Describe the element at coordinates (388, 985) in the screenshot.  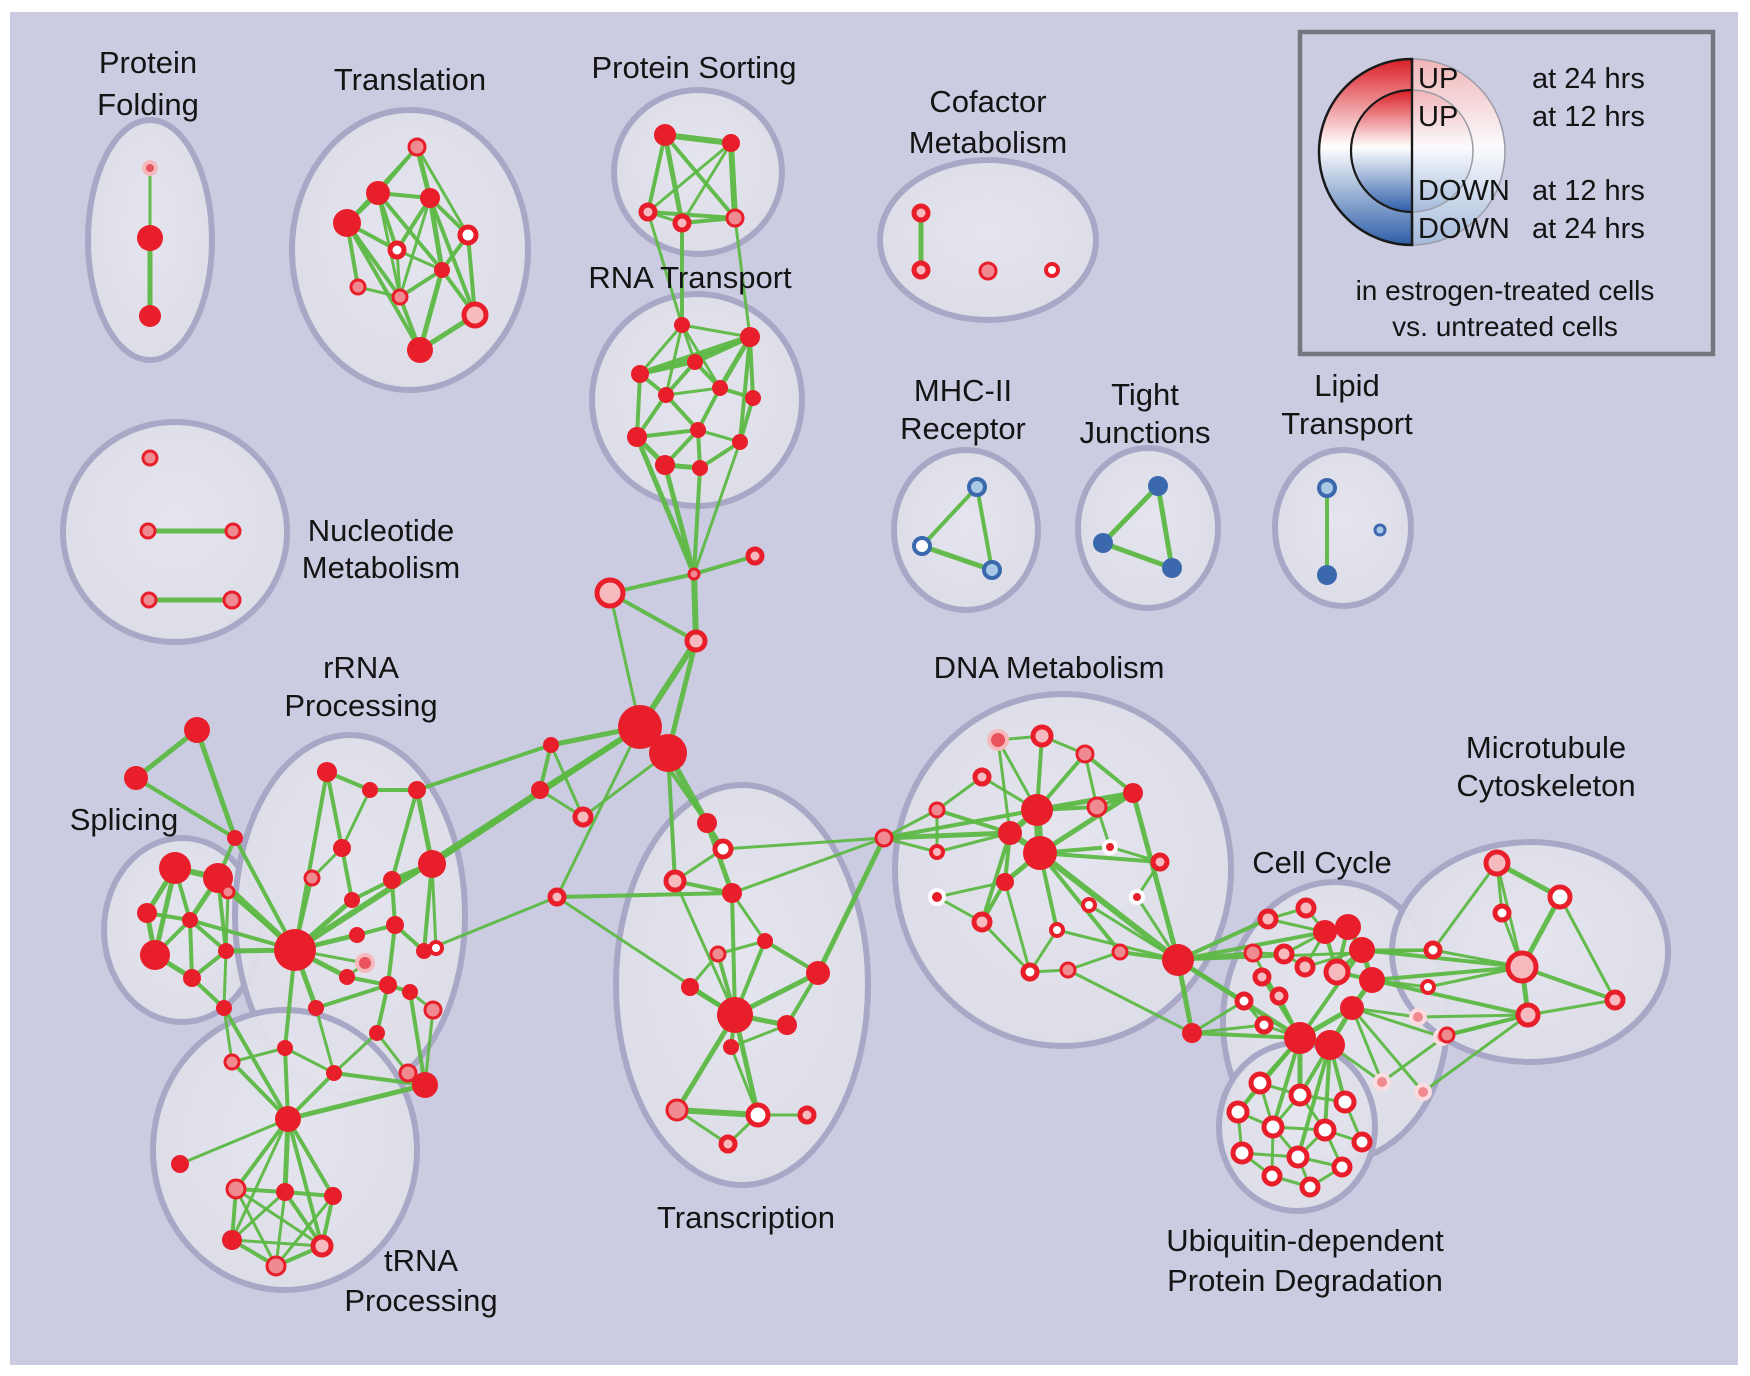
I see `node-r13` at that location.